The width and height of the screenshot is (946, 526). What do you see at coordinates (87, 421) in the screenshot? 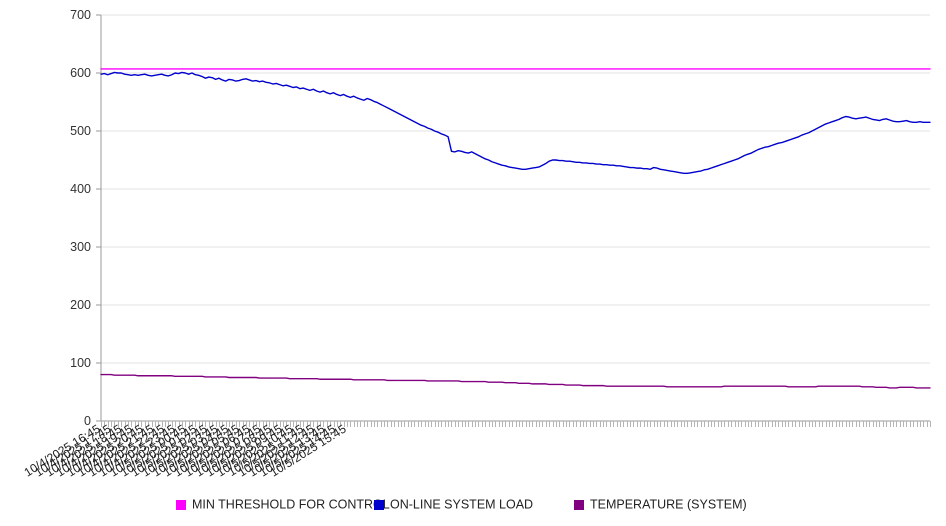
I see `y-tick-label: 0` at bounding box center [87, 421].